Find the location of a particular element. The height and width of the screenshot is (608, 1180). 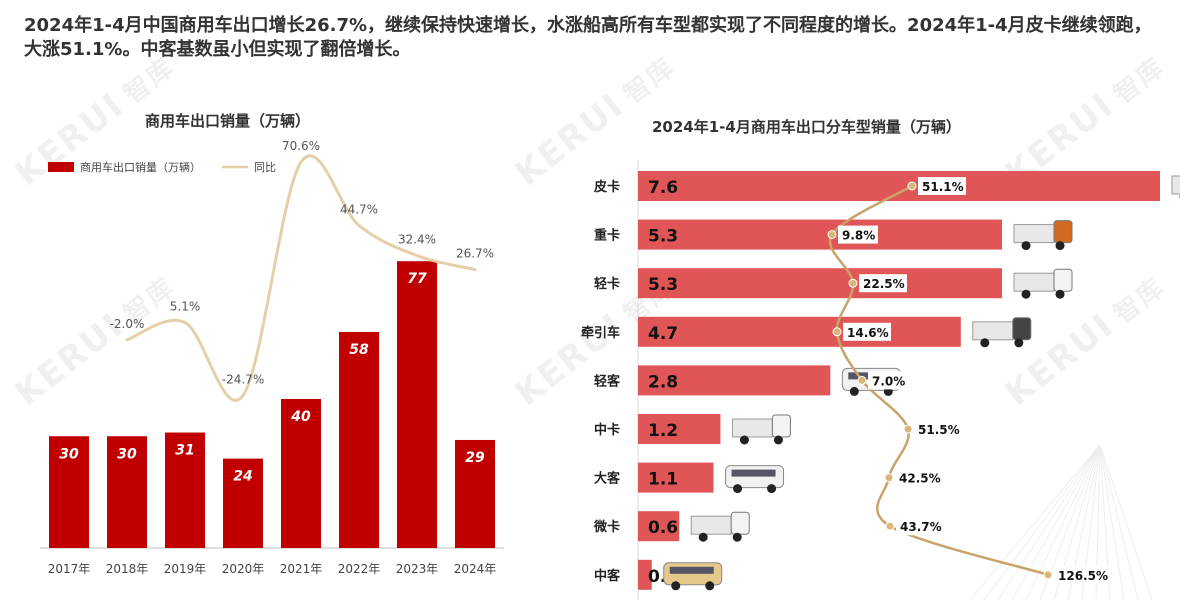

category-label: 轻客 is located at coordinates (607, 381).